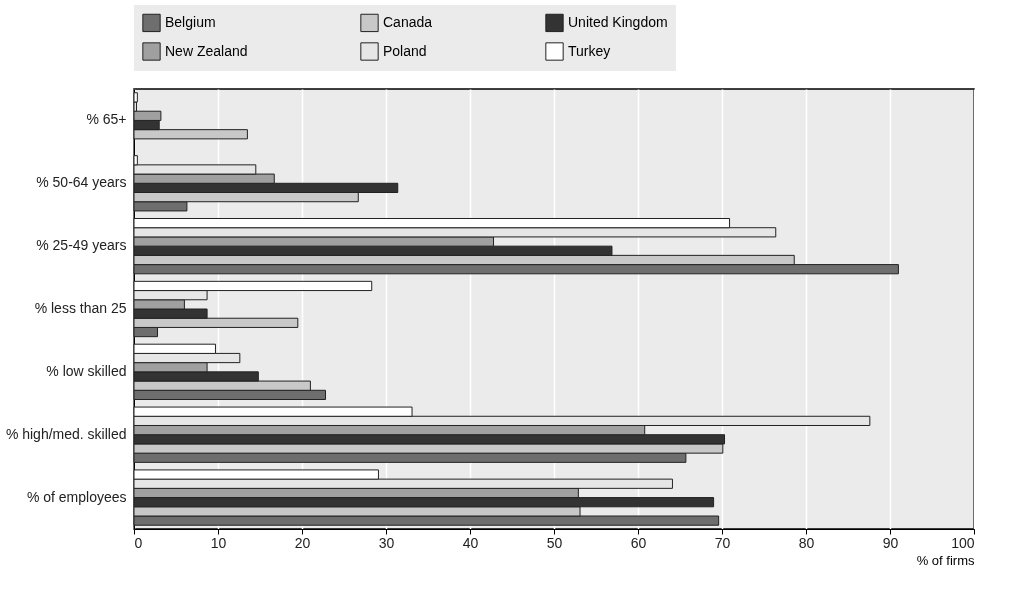  I want to click on x-axis-title: % of firms, so click(945, 560).